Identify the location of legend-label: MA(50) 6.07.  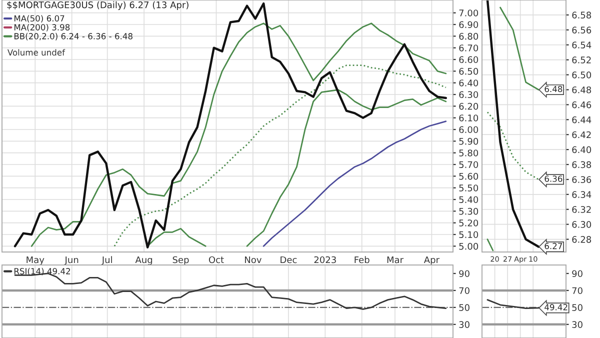
(39, 19).